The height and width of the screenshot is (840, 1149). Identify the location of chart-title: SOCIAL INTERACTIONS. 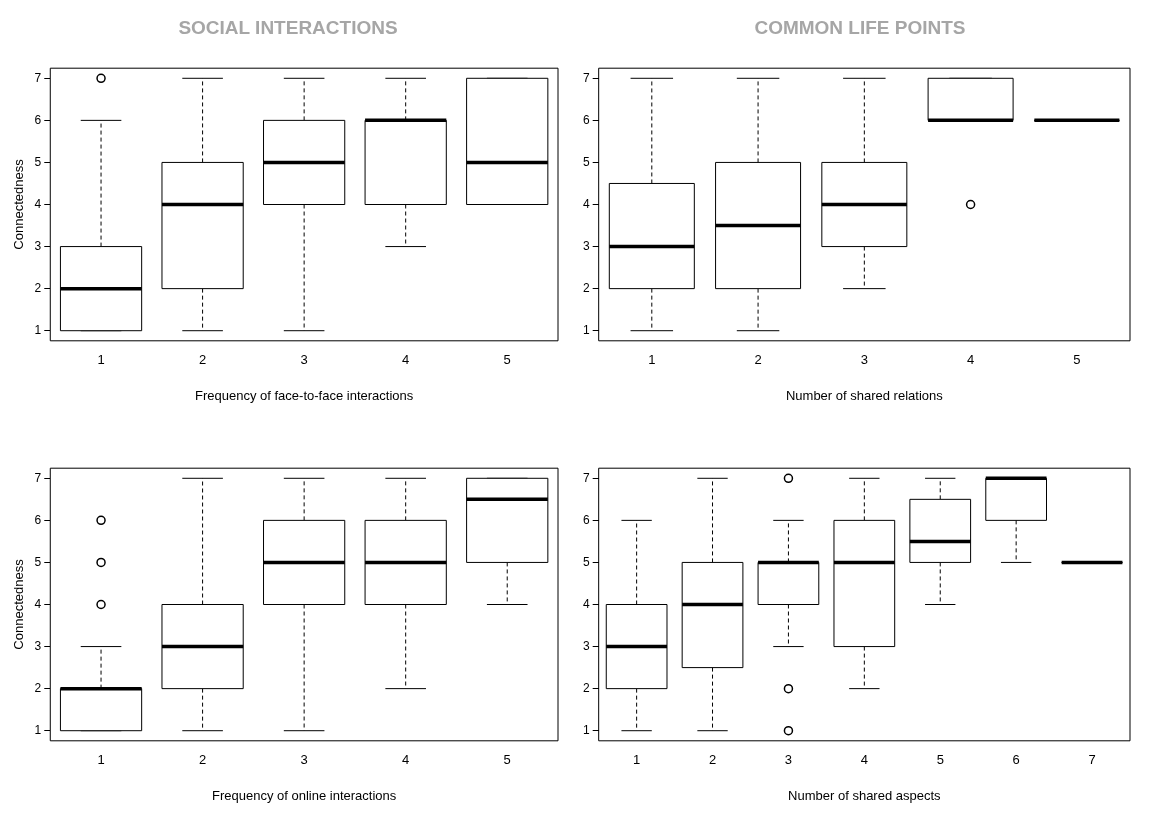
(288, 28).